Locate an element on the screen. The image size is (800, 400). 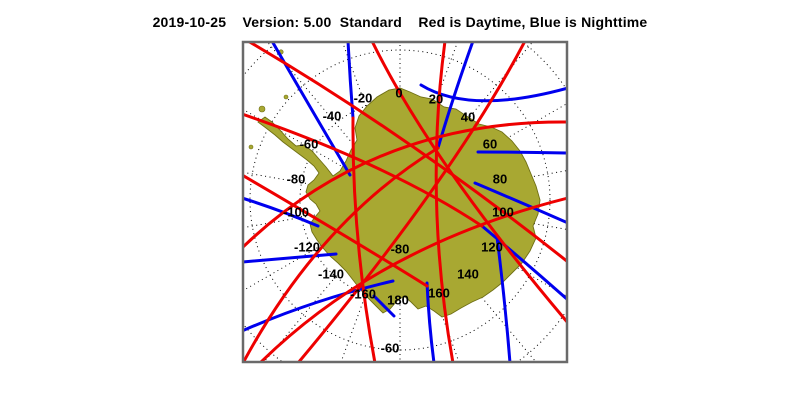
longitude-label: 120 is located at coordinates (492, 247).